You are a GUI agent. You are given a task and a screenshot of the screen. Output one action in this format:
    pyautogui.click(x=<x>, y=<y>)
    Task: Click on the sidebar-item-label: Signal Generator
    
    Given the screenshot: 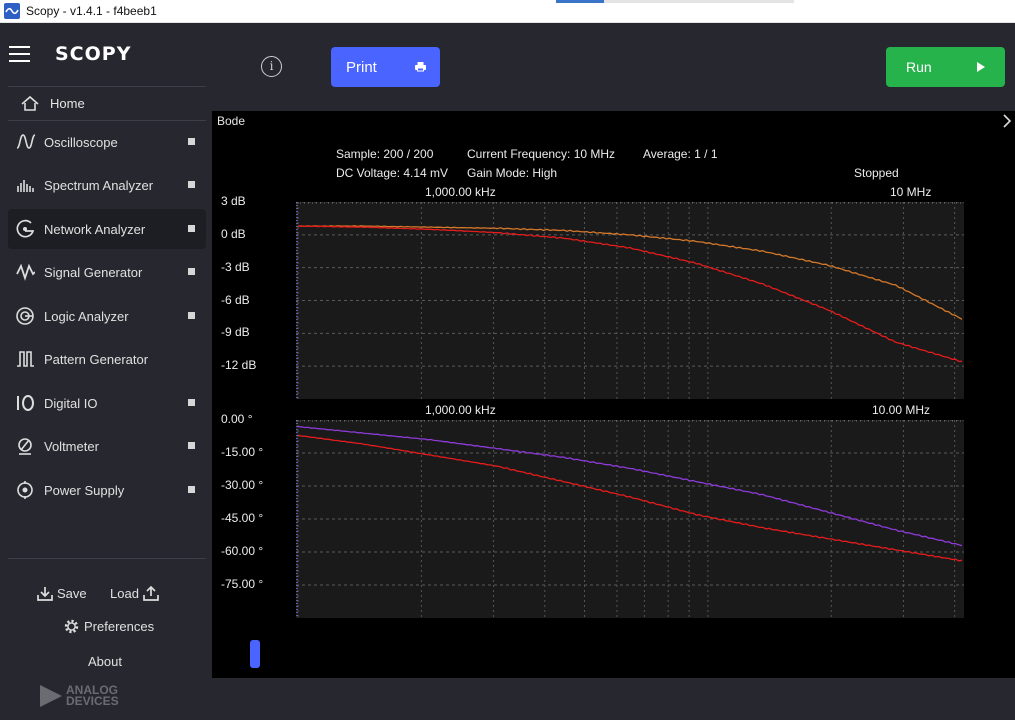 What is the action you would take?
    pyautogui.click(x=93, y=272)
    